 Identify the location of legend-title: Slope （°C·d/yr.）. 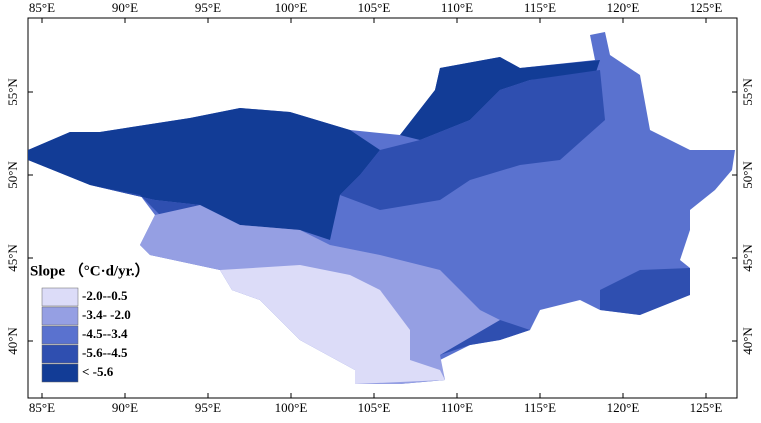
(90, 270).